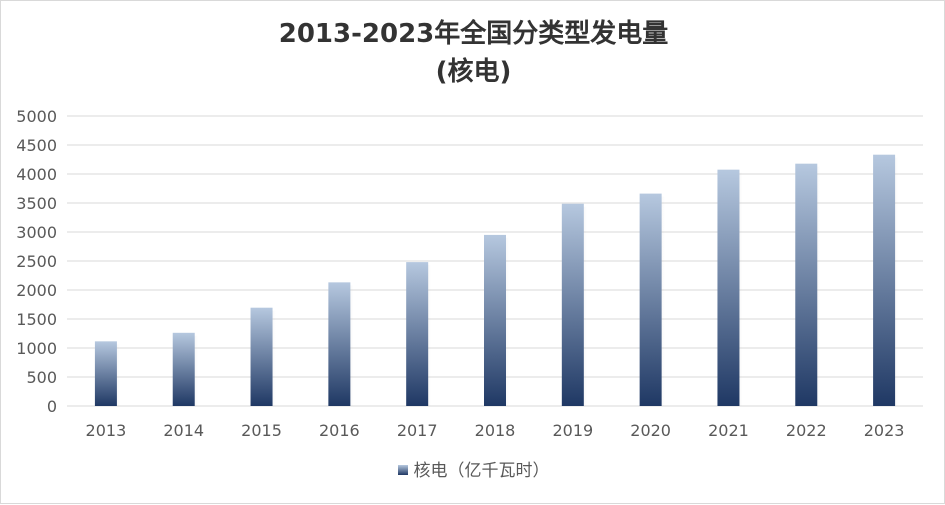  Describe the element at coordinates (106, 430) in the screenshot. I see `x-tick-label: 2013` at that location.